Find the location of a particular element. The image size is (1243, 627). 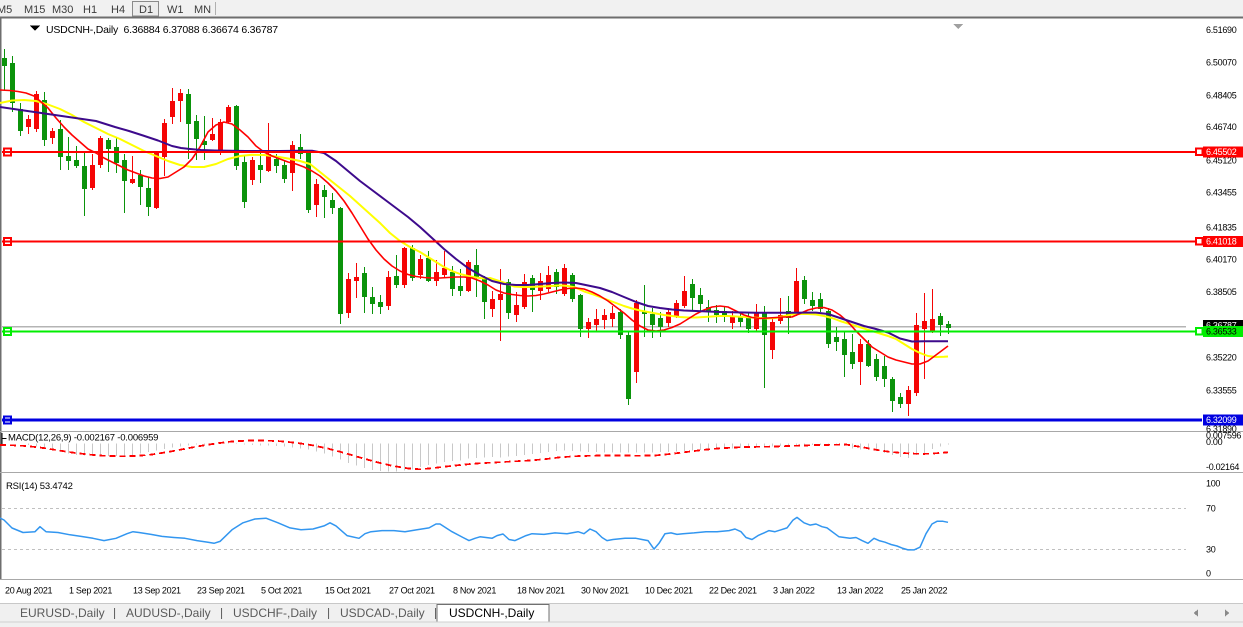

svg-text: 13 Sep 2021 is located at coordinates (157, 591).